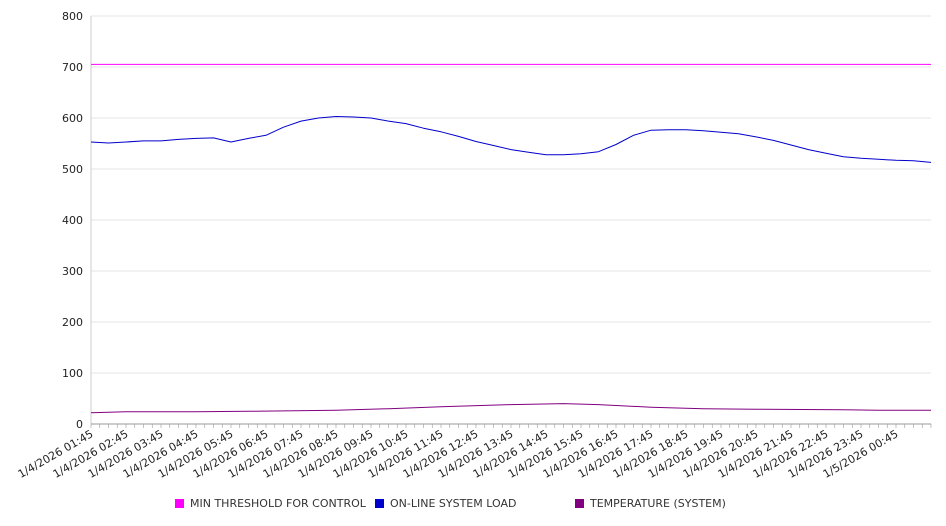 The height and width of the screenshot is (526, 946). I want to click on y-tick-label-400: 400, so click(72, 220).